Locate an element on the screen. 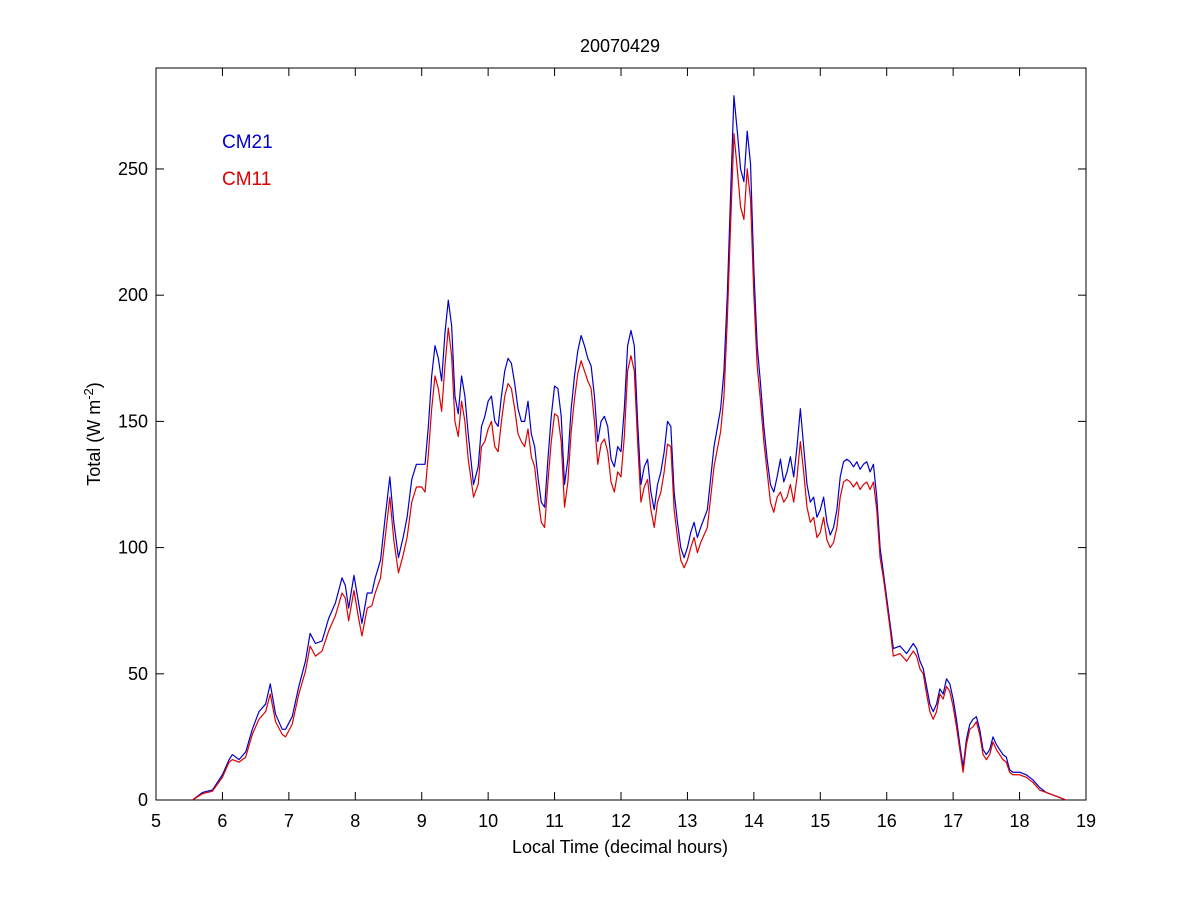 Image resolution: width=1200 pixels, height=900 pixels. legend-entry-cm11: CM11 is located at coordinates (246, 179).